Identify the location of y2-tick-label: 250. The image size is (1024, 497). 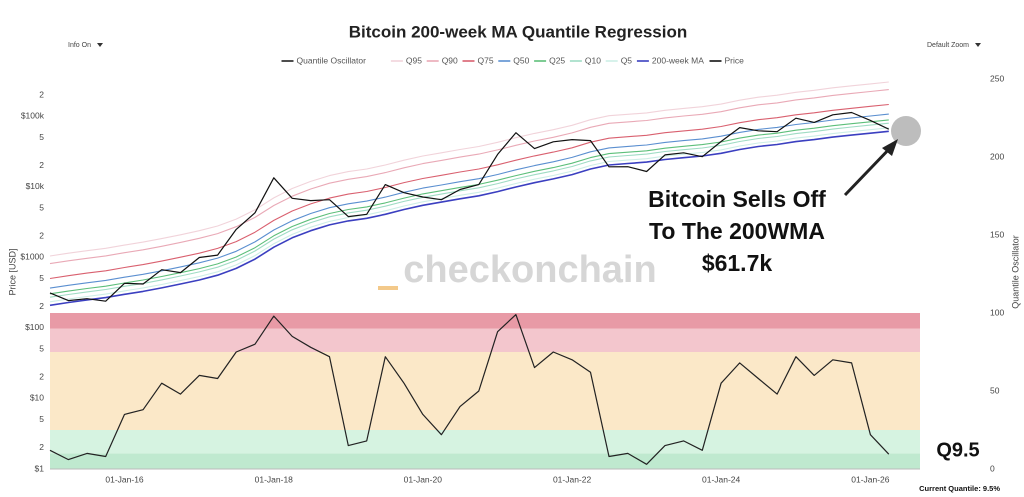
(997, 78).